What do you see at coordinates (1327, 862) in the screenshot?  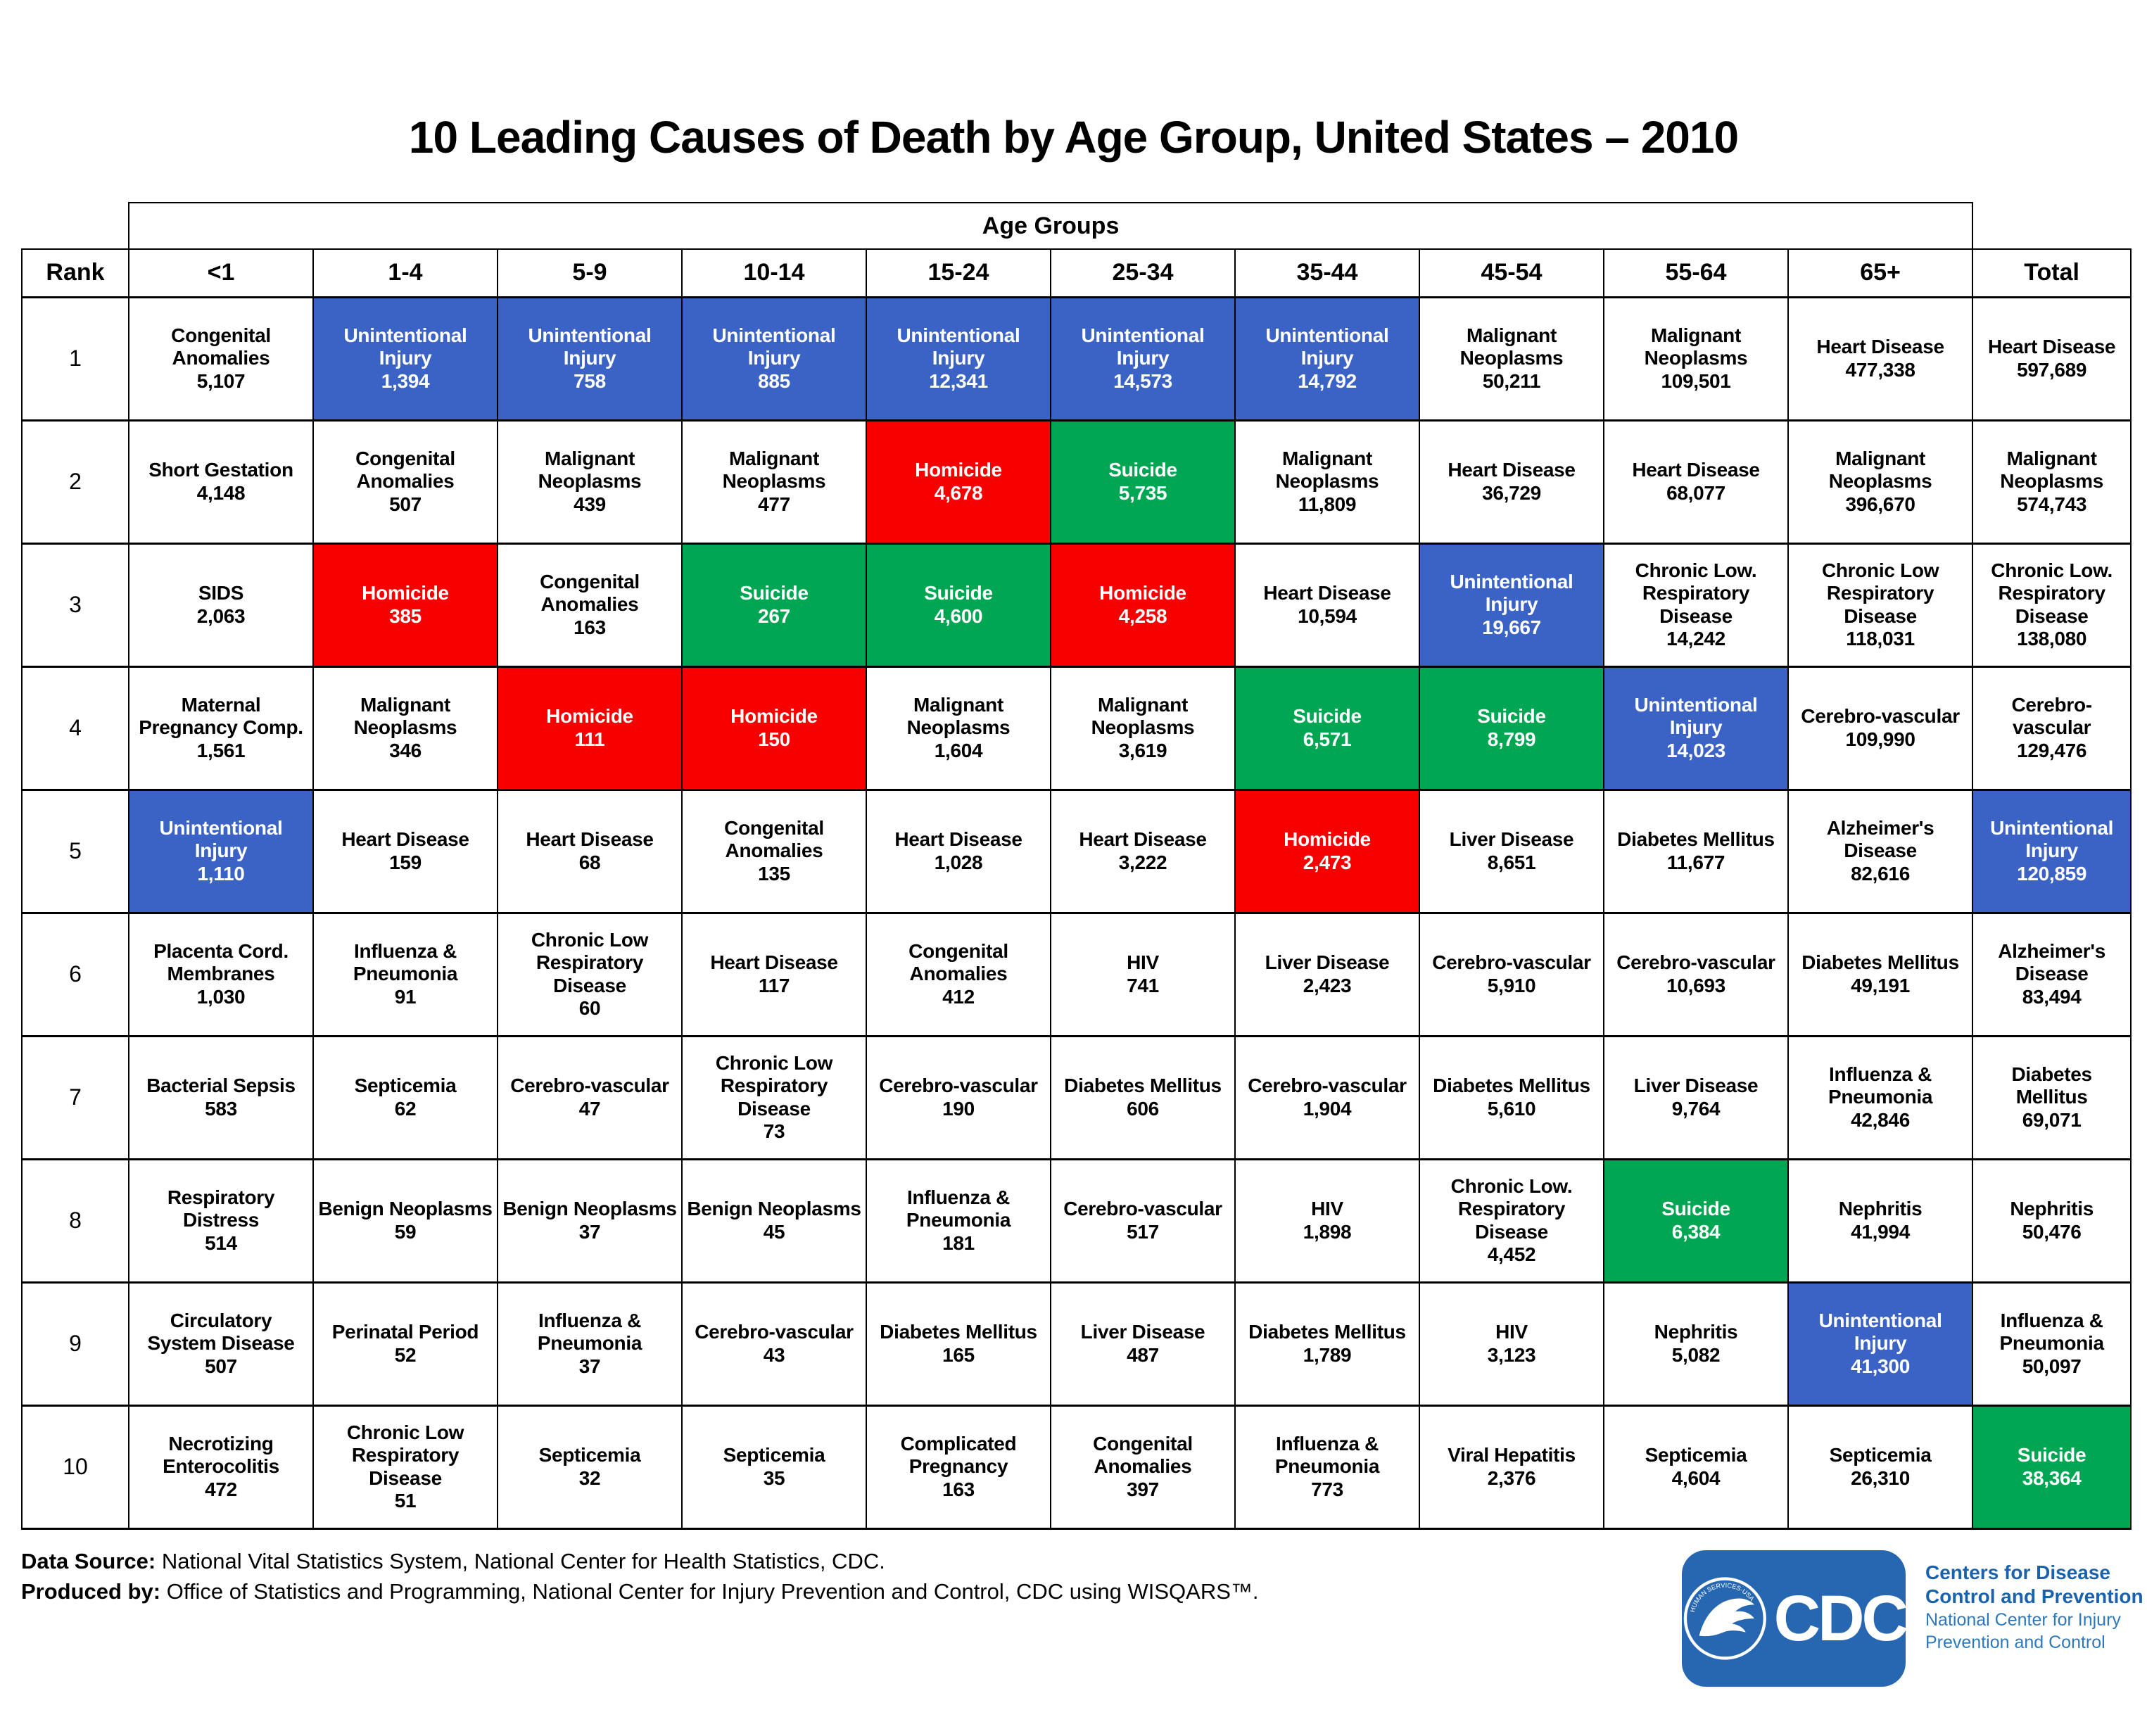 I see `death-count: 2,473` at bounding box center [1327, 862].